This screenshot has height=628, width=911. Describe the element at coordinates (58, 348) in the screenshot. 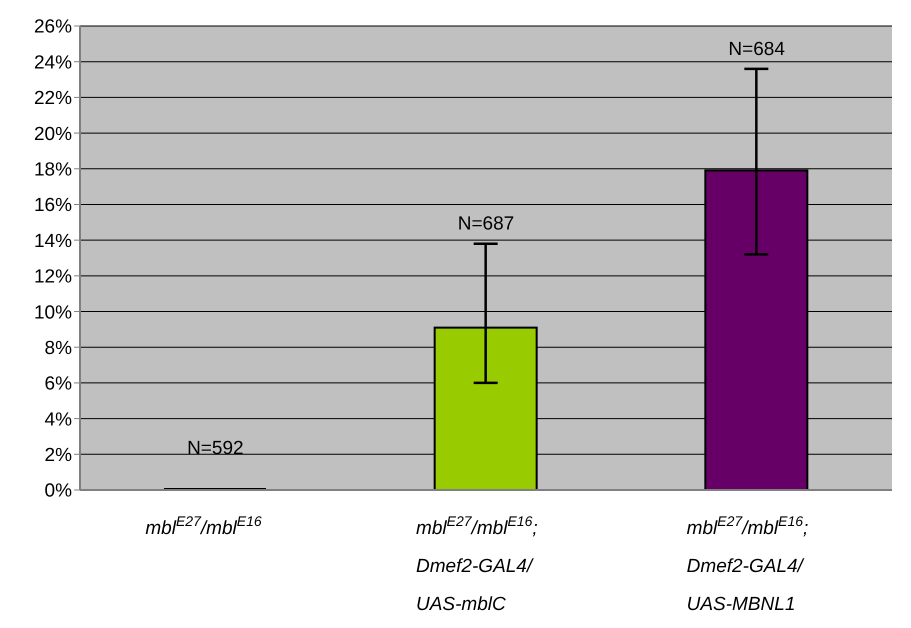

I see `y-tick-label: 8%` at that location.